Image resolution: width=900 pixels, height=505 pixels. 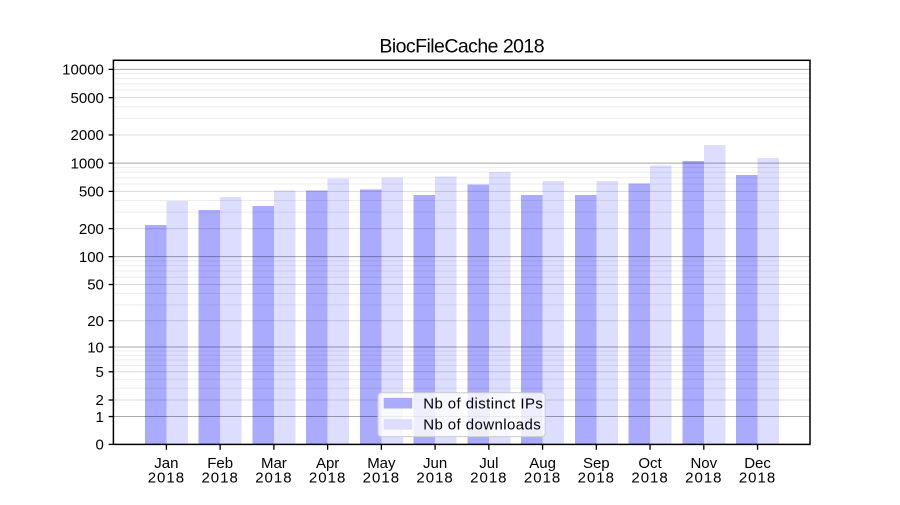 I want to click on svg-text: Nov, so click(x=703, y=463).